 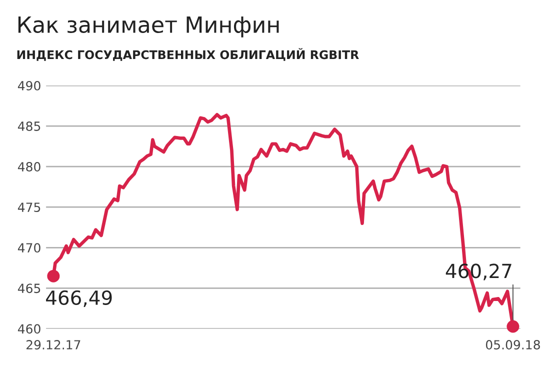 I want to click on x-tick-label: 05.09.18, so click(x=513, y=345).